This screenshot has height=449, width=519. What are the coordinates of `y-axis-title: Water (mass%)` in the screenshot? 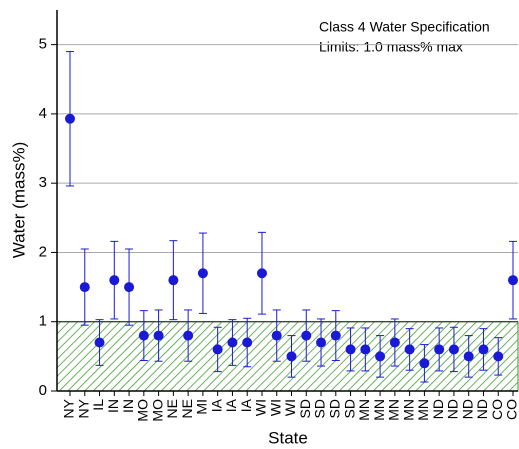 It's located at (18, 200).